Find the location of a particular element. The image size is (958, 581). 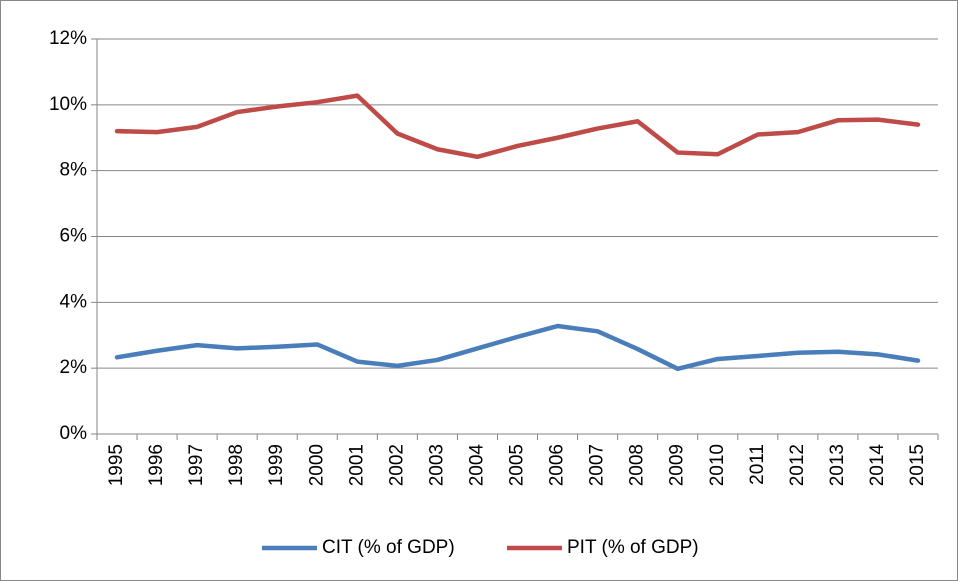

x-tick-label: 2013 is located at coordinates (837, 465).